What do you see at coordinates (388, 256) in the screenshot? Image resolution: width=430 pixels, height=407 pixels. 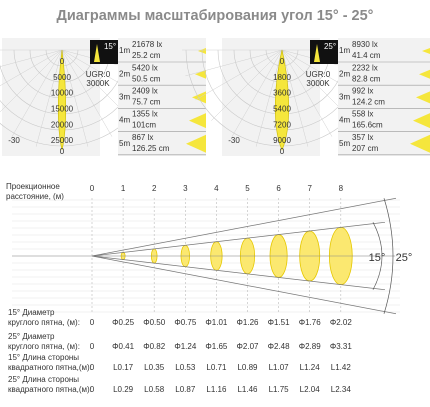 I see `angle-arc` at bounding box center [388, 256].